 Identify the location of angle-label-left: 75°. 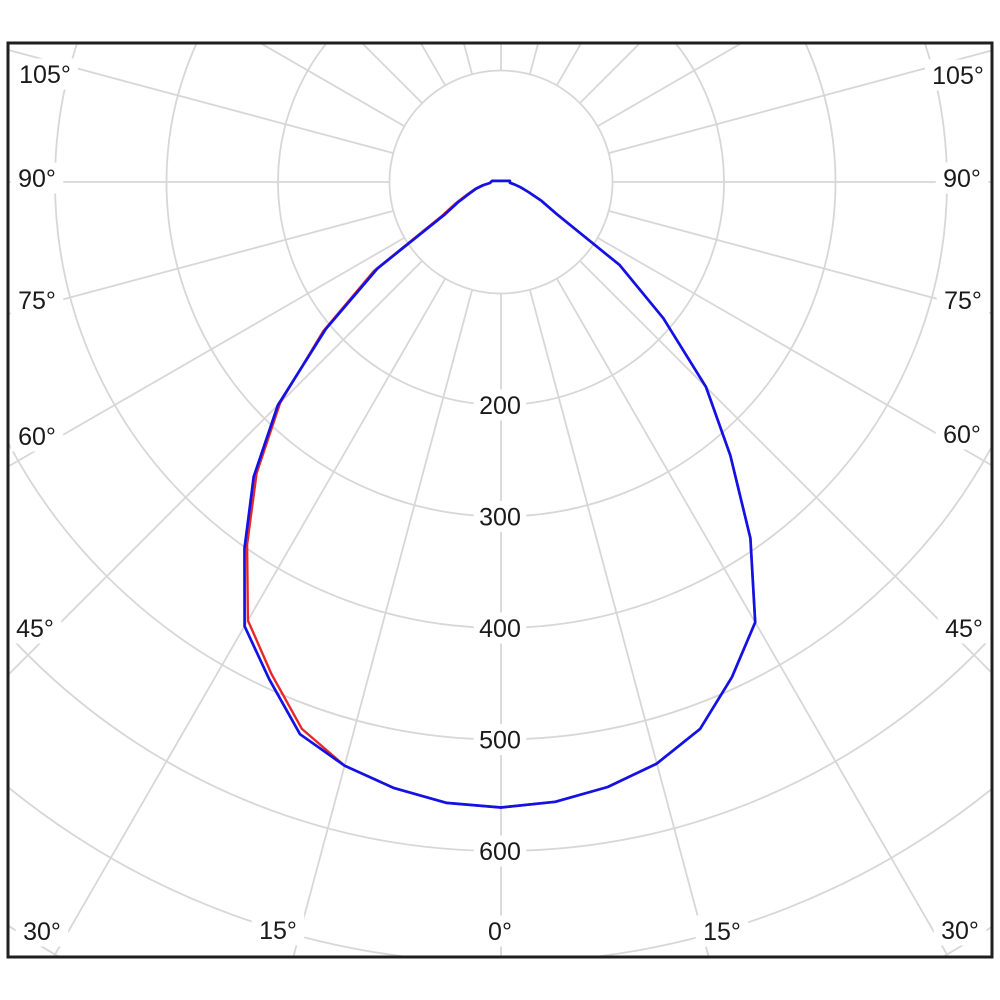
(37, 301).